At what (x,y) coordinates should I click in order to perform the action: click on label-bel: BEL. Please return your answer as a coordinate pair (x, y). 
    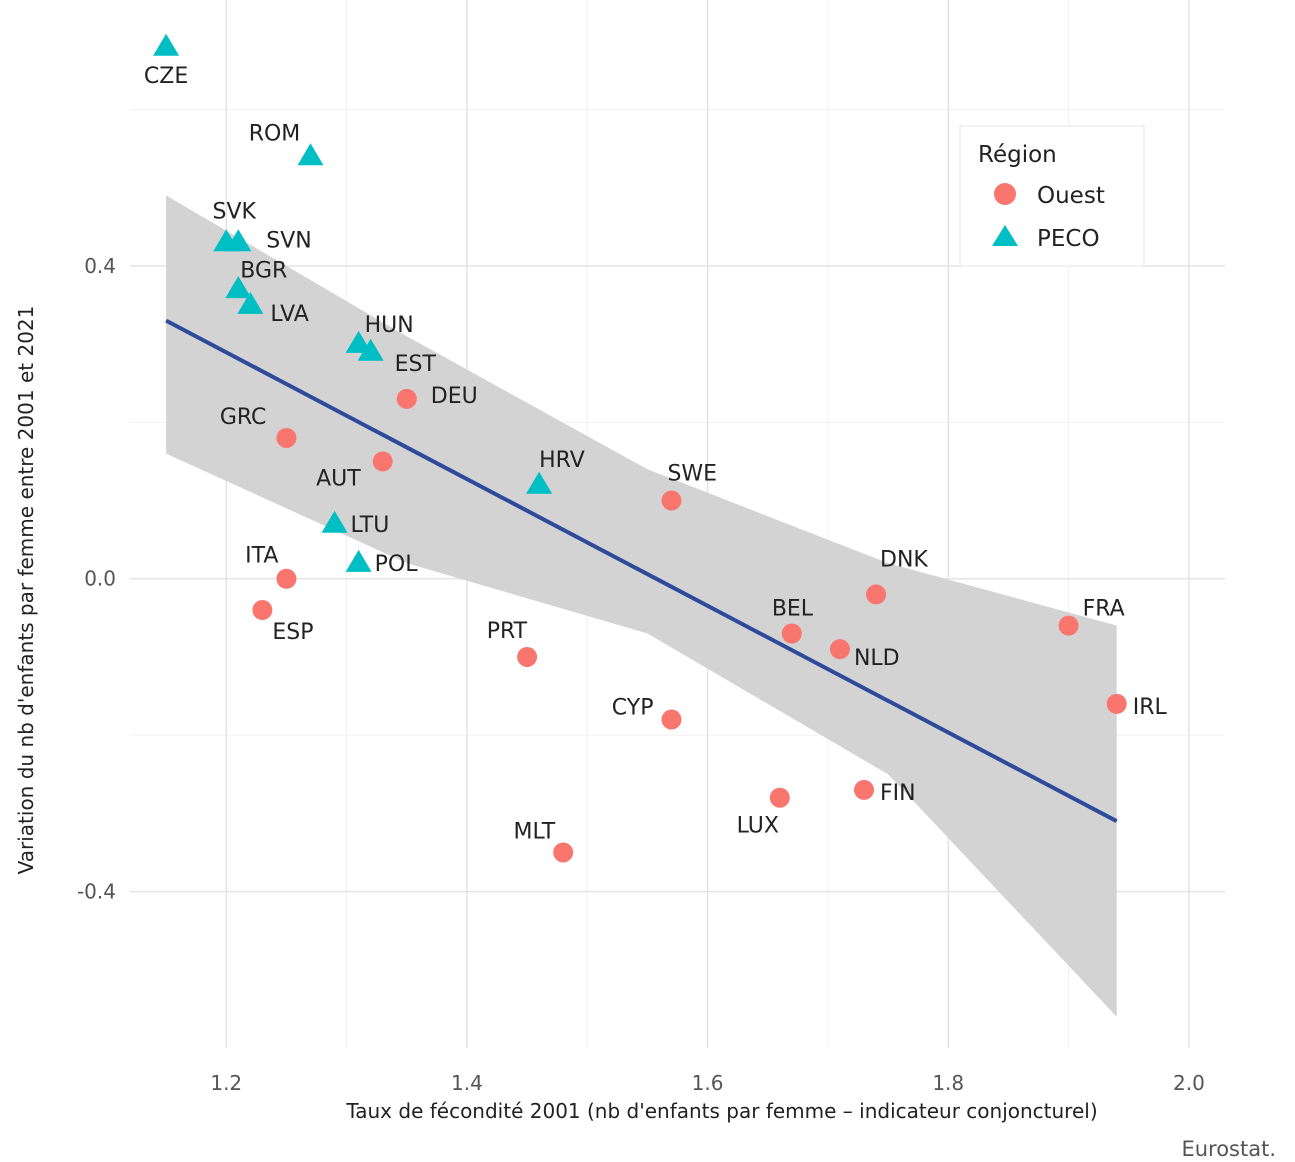
    Looking at the image, I should click on (793, 608).